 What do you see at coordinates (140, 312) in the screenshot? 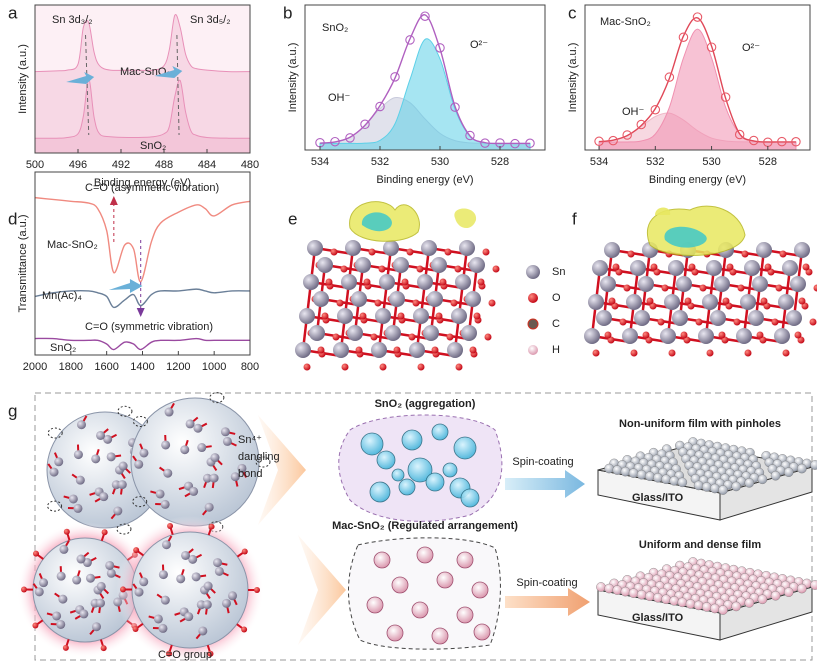
I see `arrow-head` at bounding box center [140, 312].